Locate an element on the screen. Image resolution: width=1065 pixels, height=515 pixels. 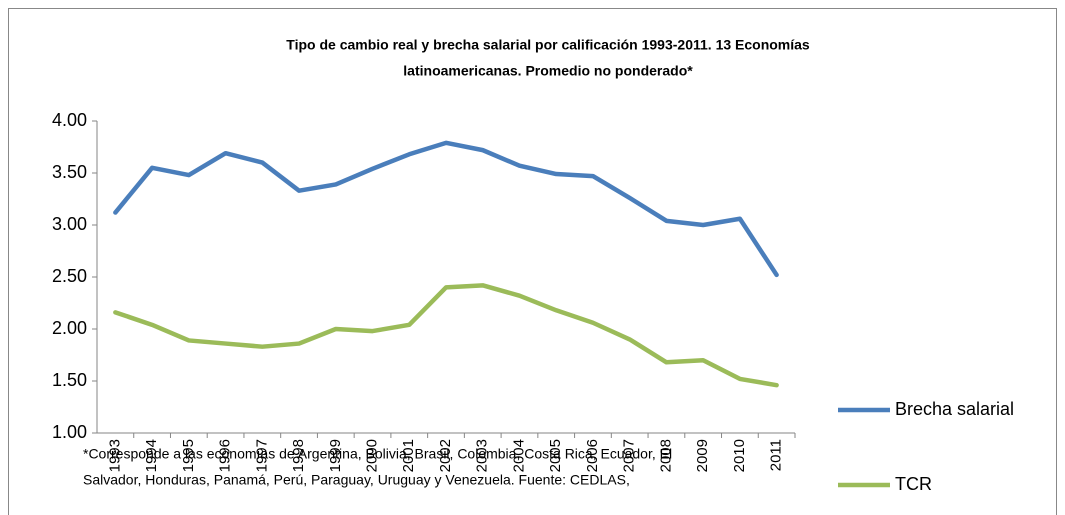
x-tick-label: 2011 is located at coordinates (776, 455).